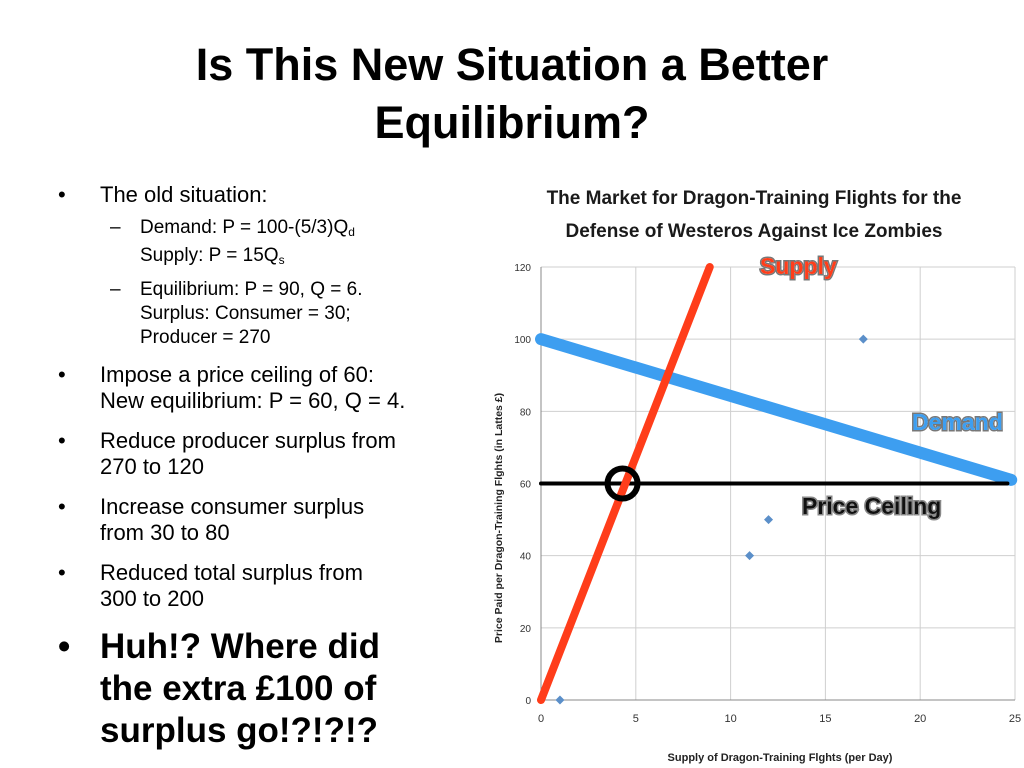 The image size is (1024, 768). Describe the element at coordinates (622, 483) in the screenshot. I see `equilibrium-highlight-circle` at that location.